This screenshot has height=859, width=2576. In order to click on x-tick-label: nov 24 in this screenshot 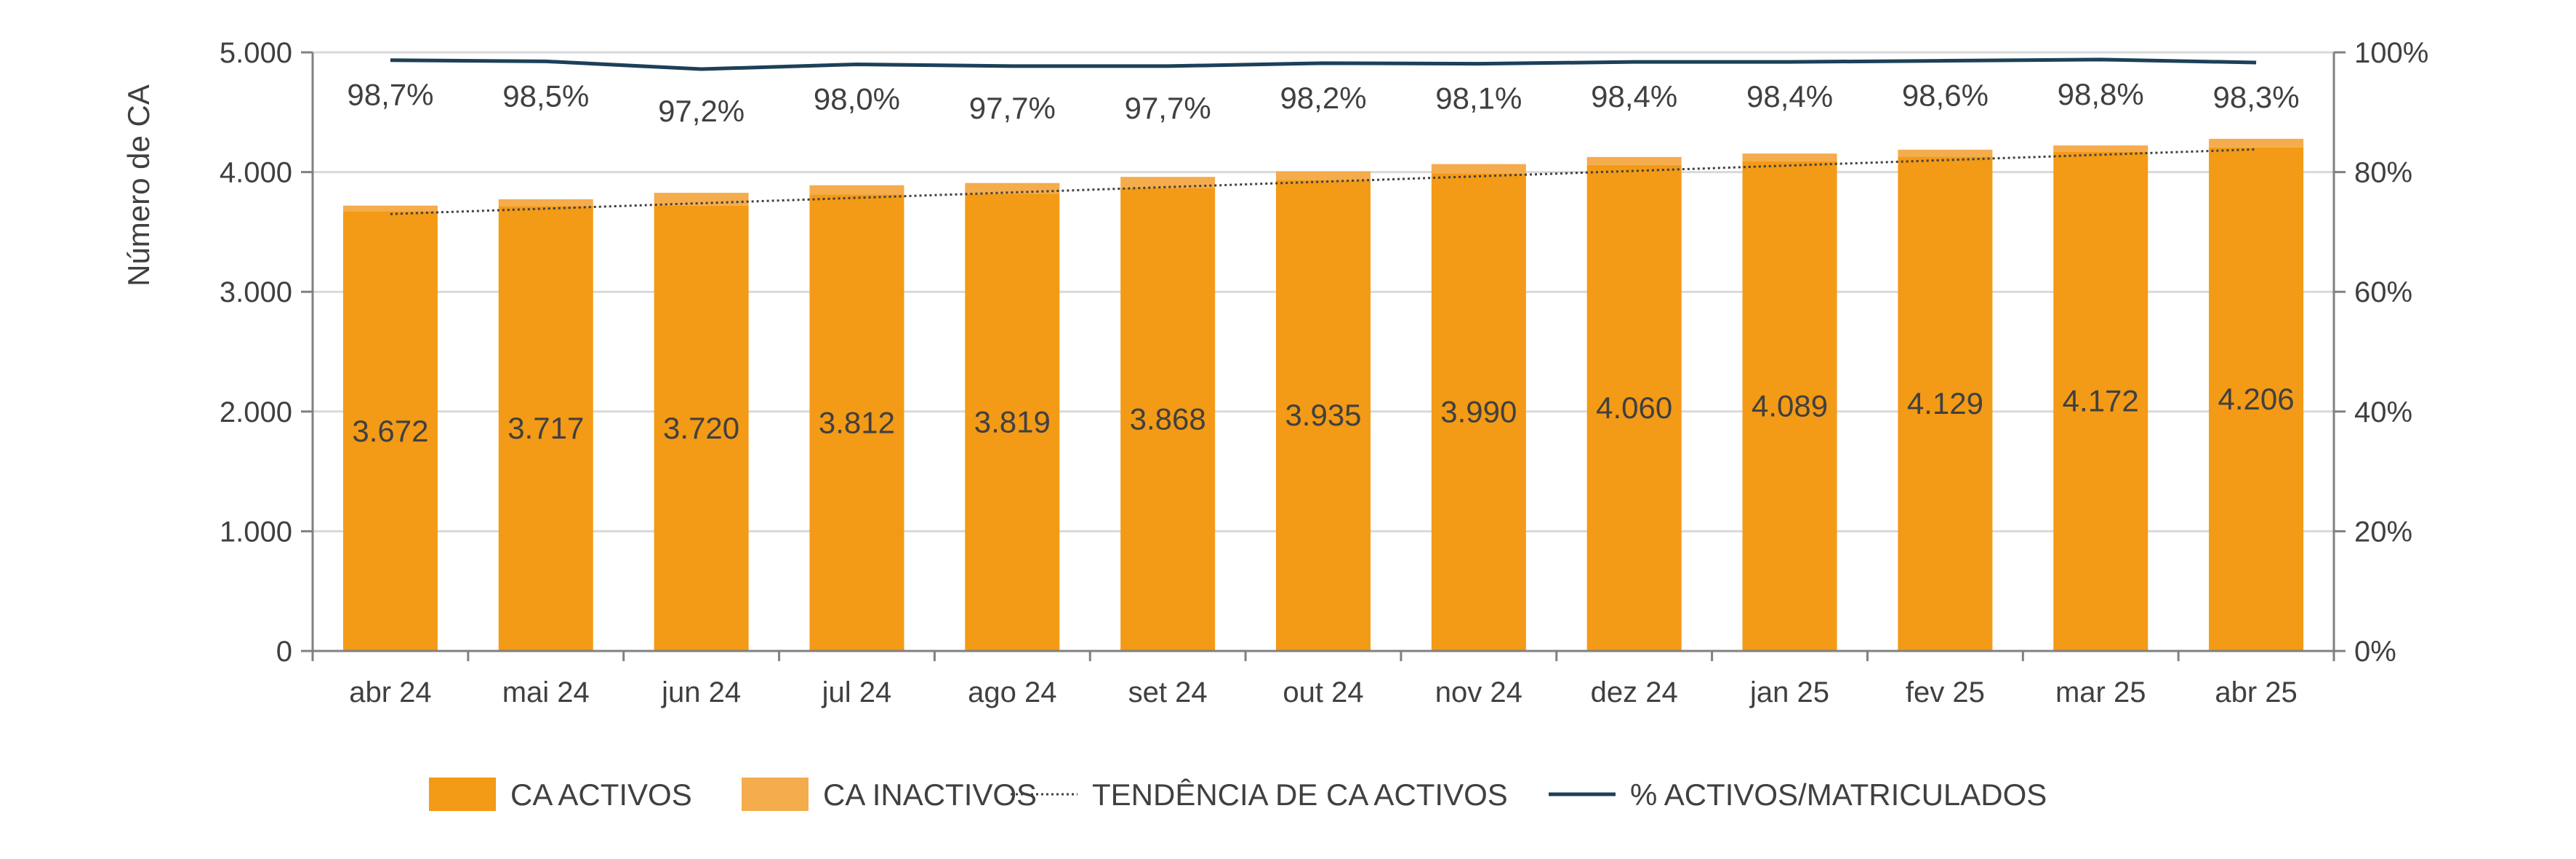, I will do `click(1479, 692)`.